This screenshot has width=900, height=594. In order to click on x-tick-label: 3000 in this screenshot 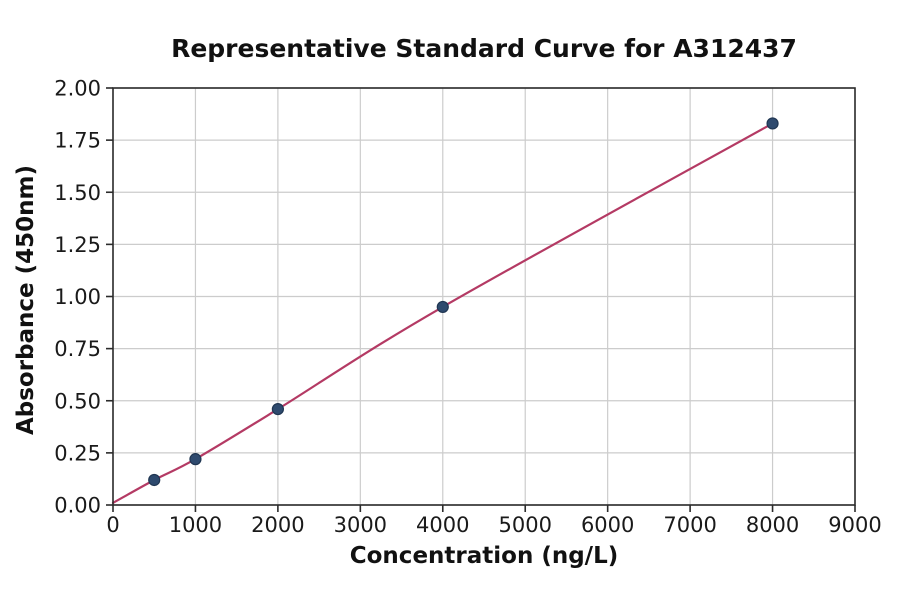, I will do `click(360, 525)`.